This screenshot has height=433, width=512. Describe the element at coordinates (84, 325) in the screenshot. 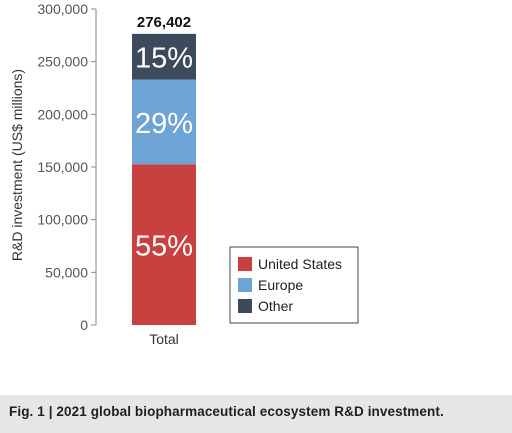

I see `y-tick-label: 0` at that location.